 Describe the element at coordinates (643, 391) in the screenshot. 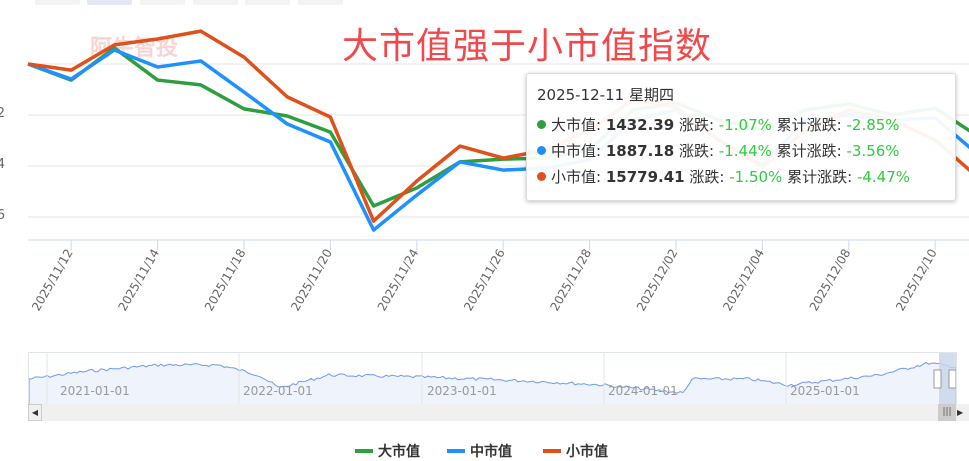

I see `datazoom-label: 2024-01-01` at that location.